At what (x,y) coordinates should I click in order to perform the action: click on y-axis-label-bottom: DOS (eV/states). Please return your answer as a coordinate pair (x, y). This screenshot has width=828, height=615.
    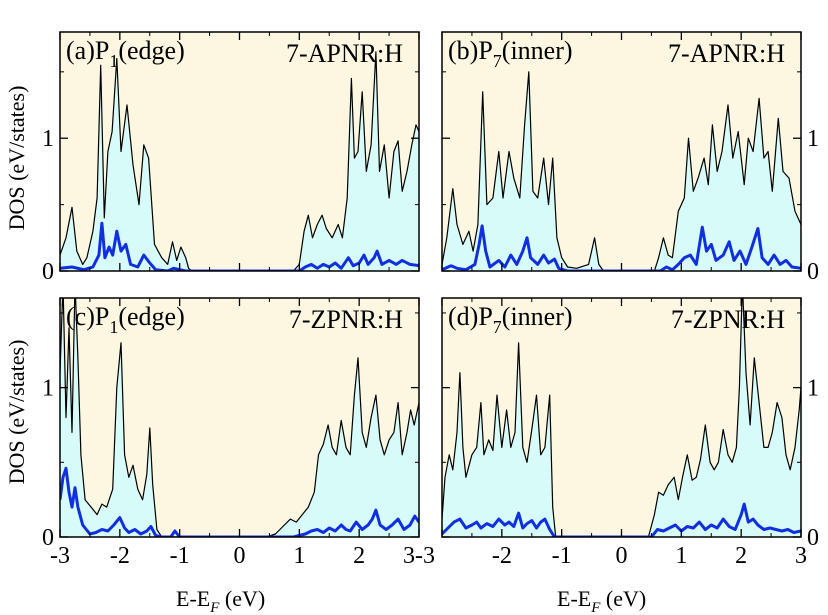
    Looking at the image, I should click on (16, 412).